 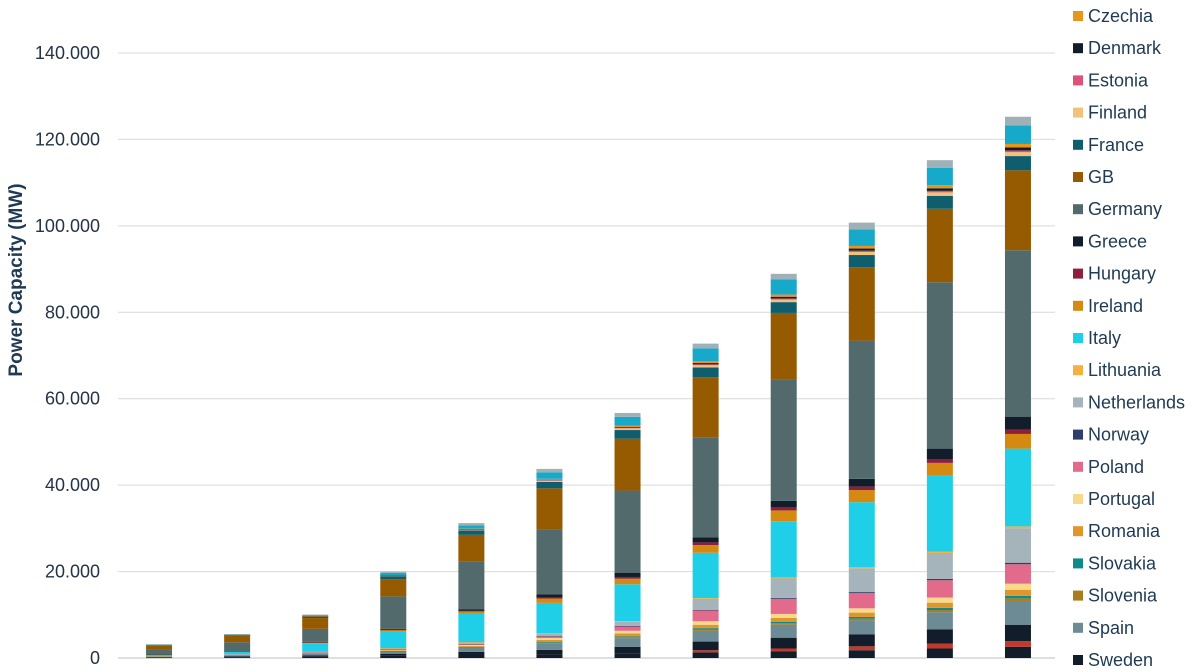 What do you see at coordinates (1125, 48) in the screenshot?
I see `legend-label: Denmark` at bounding box center [1125, 48].